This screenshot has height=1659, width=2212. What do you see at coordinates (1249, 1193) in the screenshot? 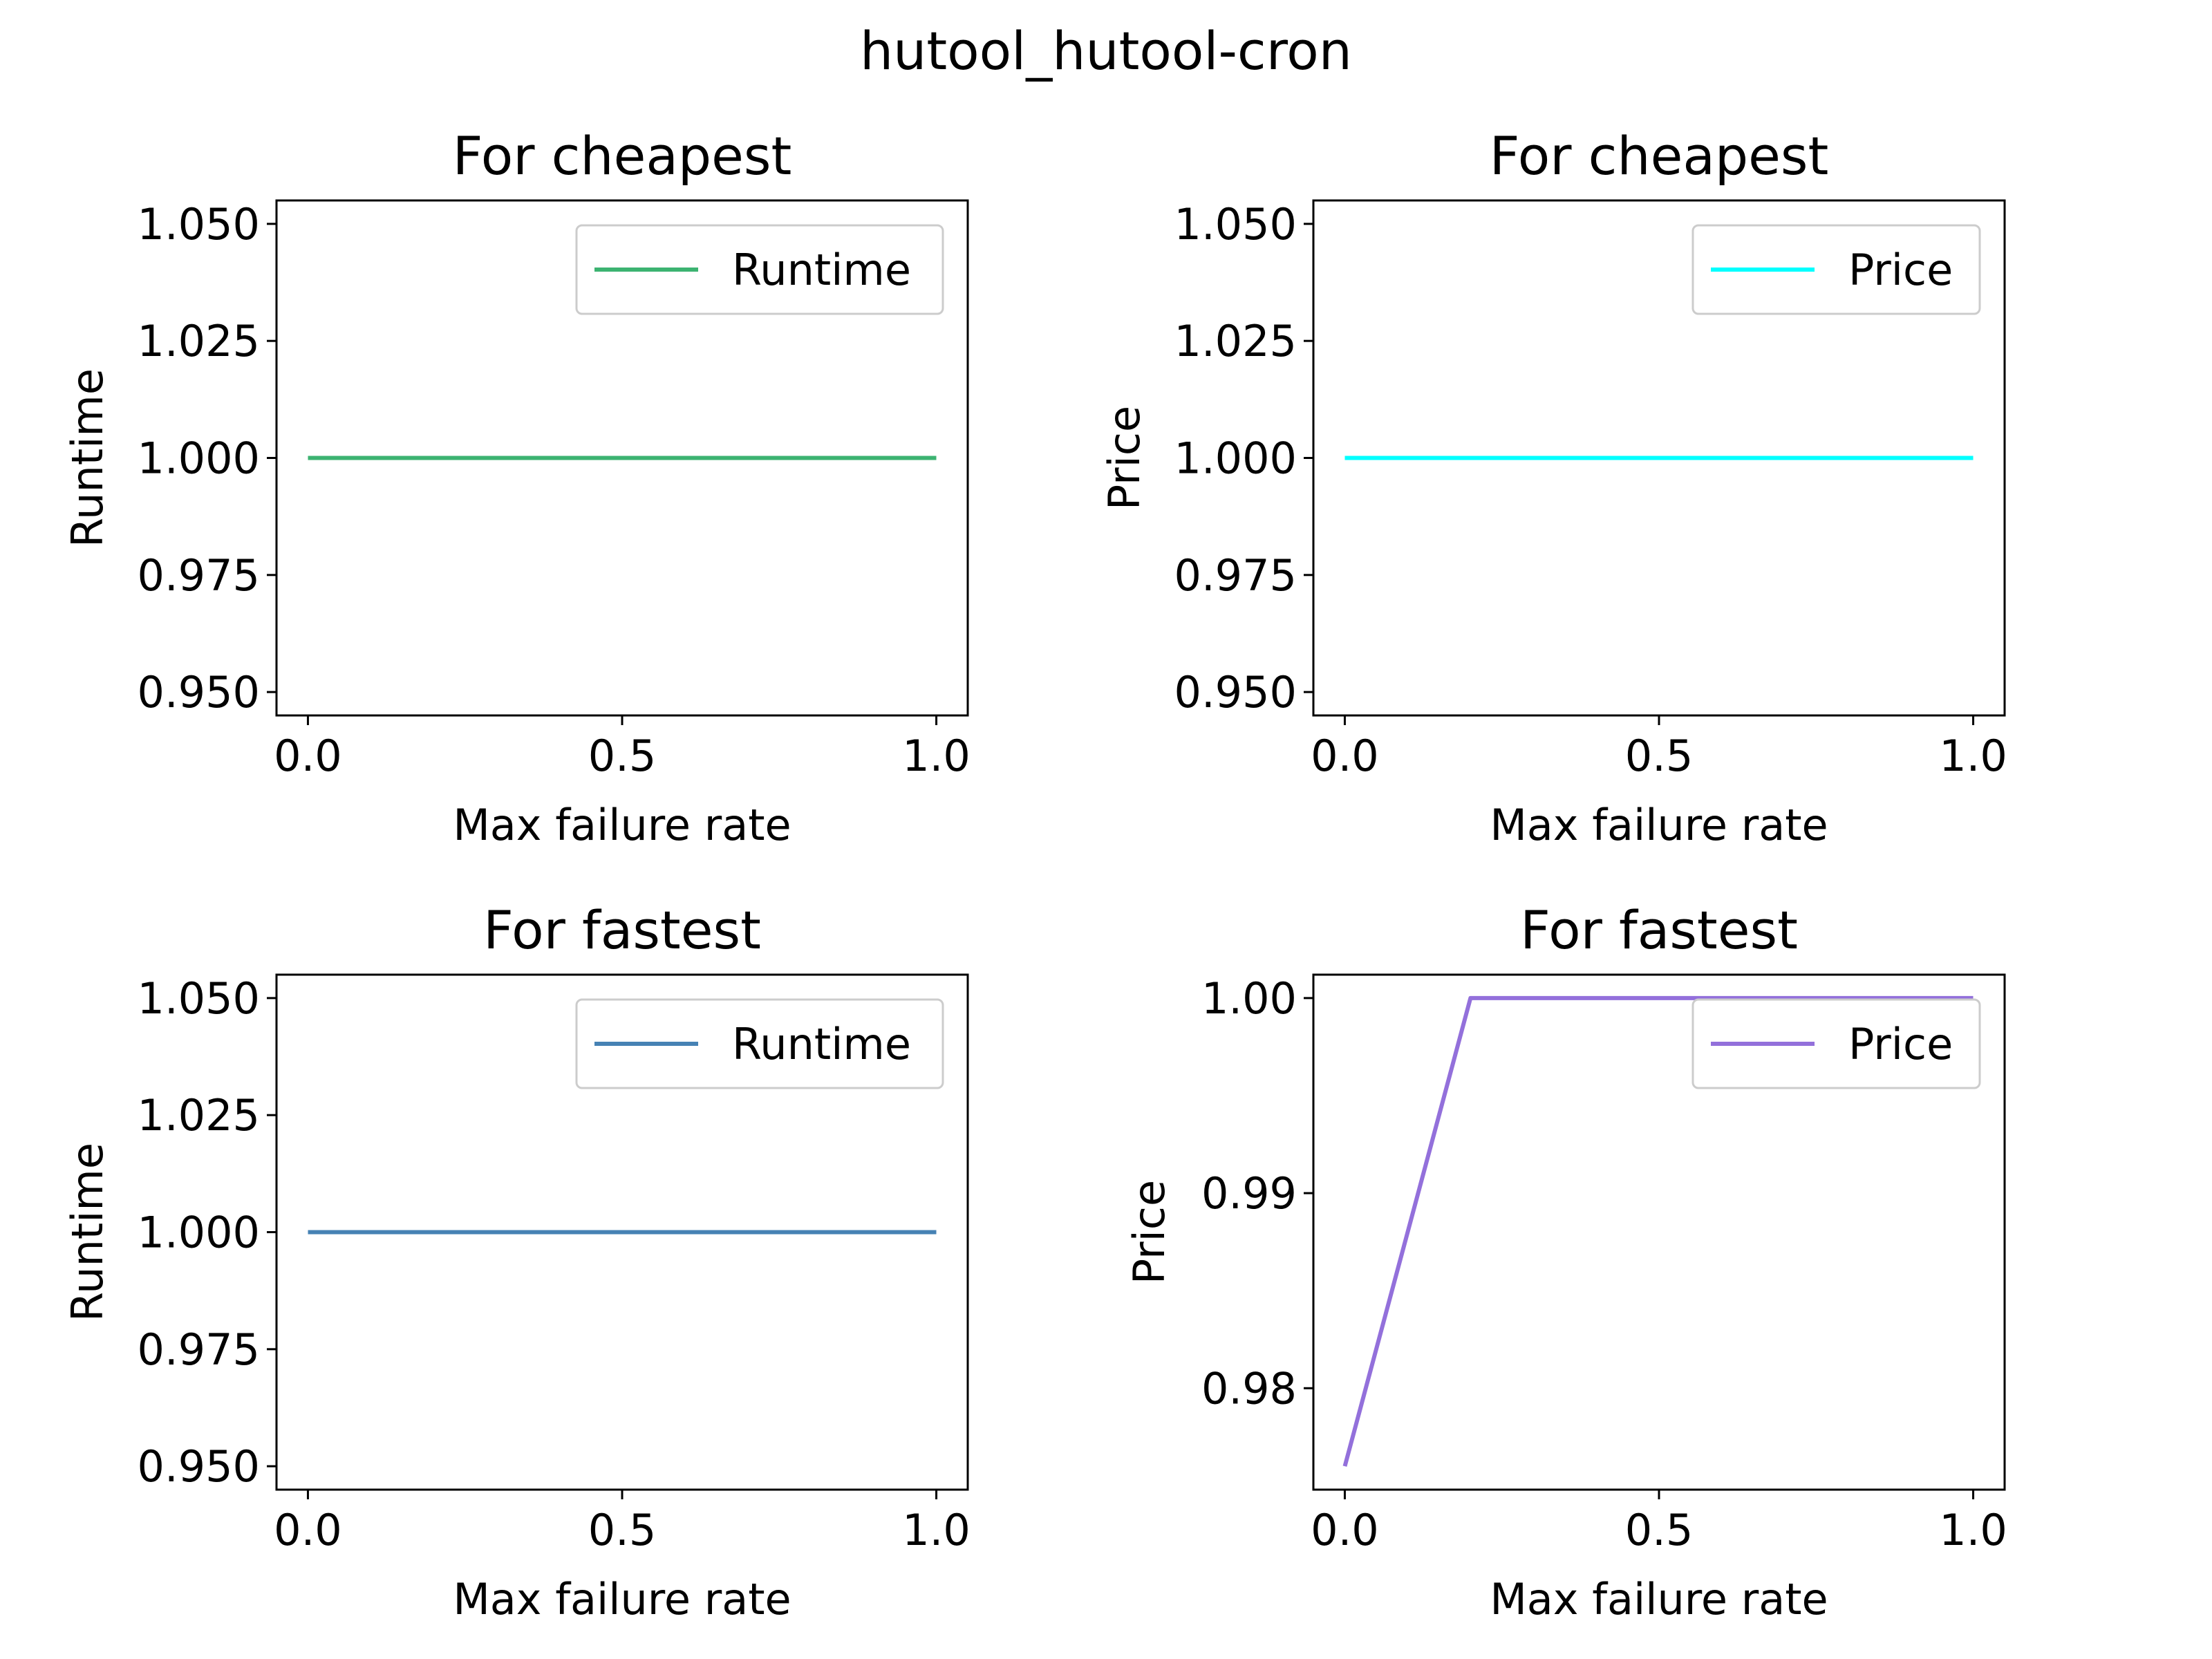
I see `y-tick-label: 0.99` at bounding box center [1249, 1193].